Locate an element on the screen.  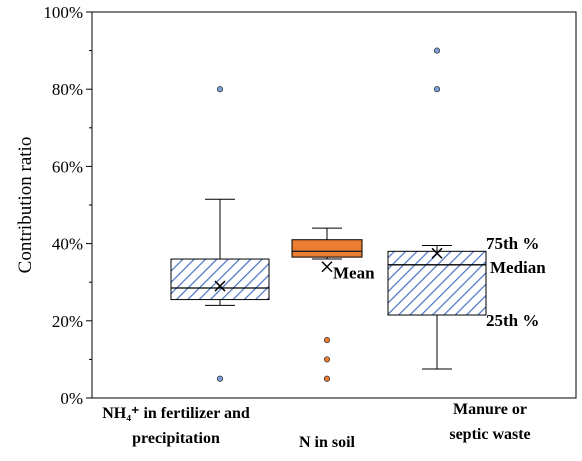
x-category-label: septic waste is located at coordinates (489, 434).